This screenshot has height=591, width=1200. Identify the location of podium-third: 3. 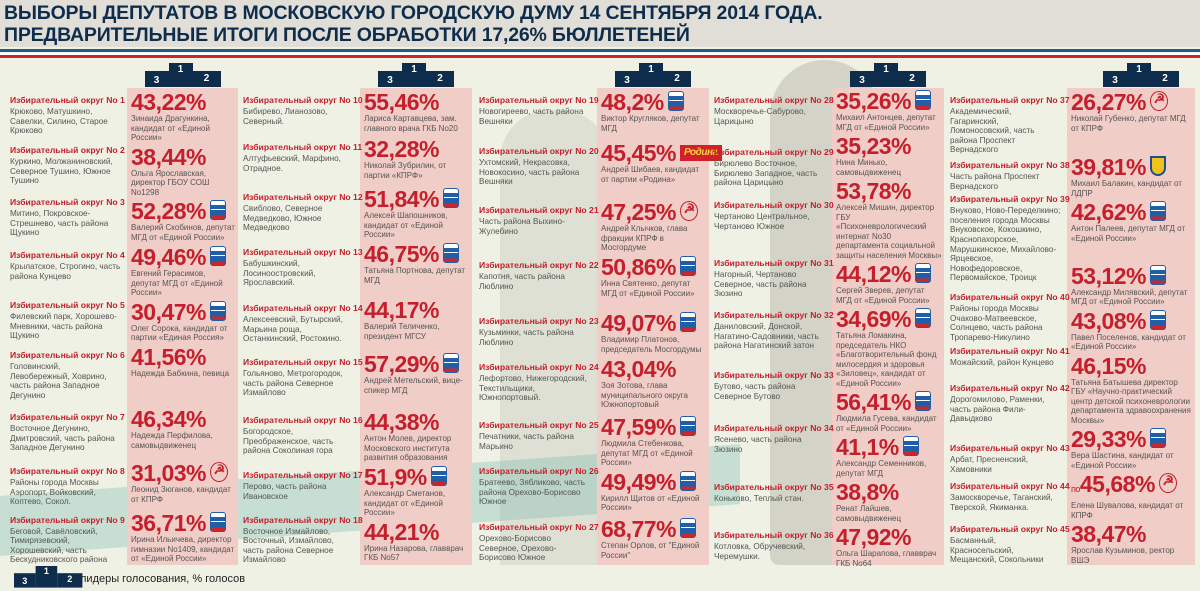
(1115, 79).